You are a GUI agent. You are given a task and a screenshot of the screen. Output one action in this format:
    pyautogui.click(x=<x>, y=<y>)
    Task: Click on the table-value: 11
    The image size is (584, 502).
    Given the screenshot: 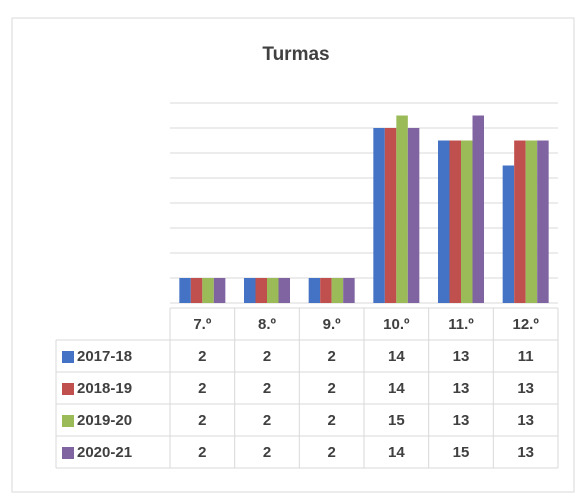 What is the action you would take?
    pyautogui.click(x=526, y=356)
    